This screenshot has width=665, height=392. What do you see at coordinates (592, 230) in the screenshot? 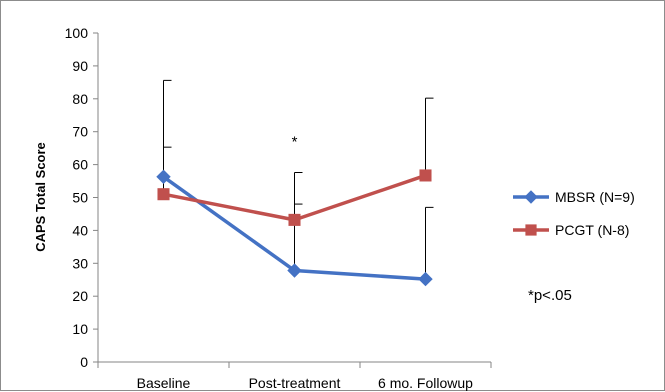
I see `legend-label: PCGT (N-8)` at bounding box center [592, 230].